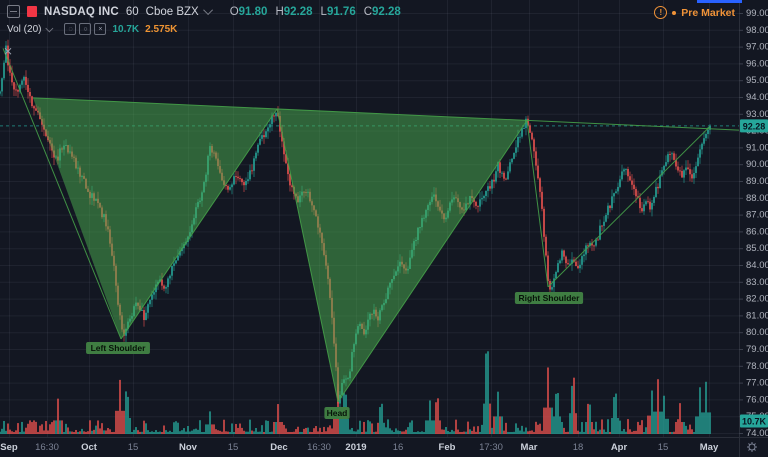  Describe the element at coordinates (757, 47) in the screenshot. I see `price-axis-label: 97.00` at that location.